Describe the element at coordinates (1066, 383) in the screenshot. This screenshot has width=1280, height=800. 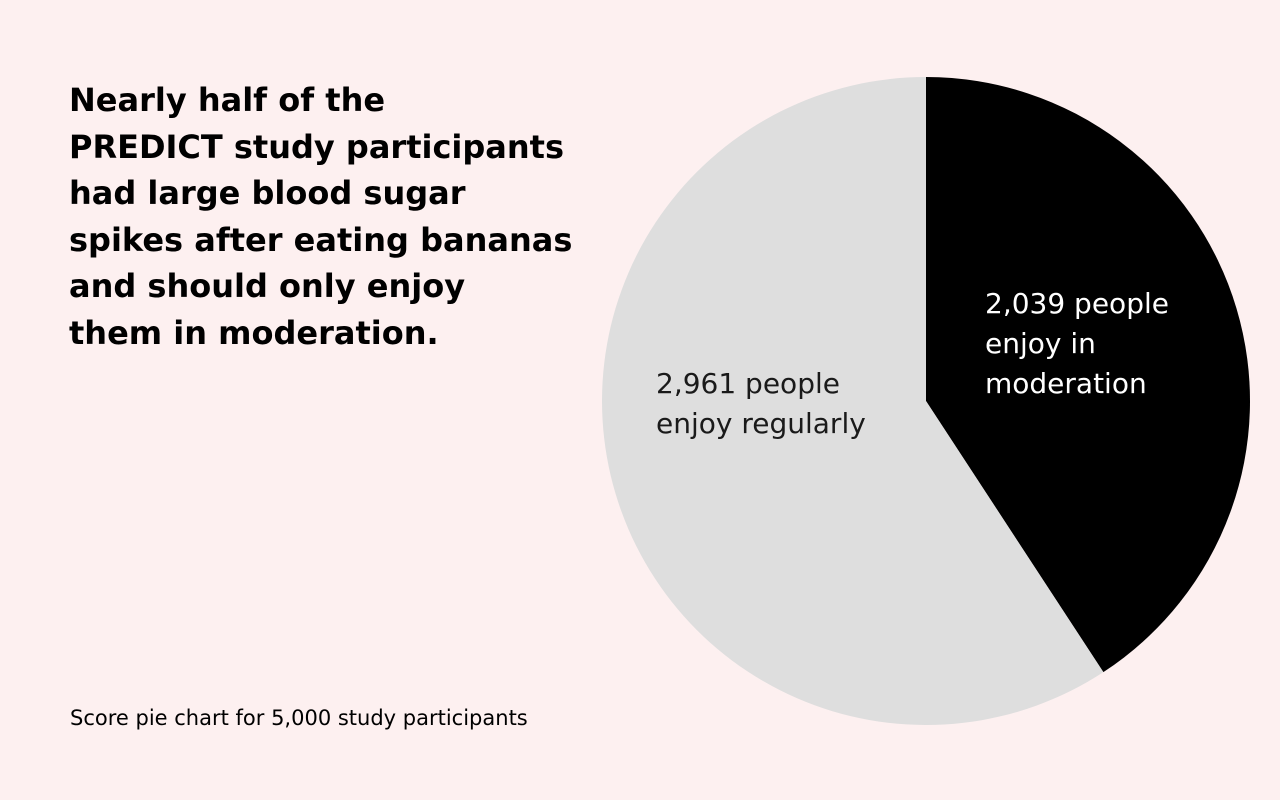
I see `pie-slice-label-line: moderation` at that location.